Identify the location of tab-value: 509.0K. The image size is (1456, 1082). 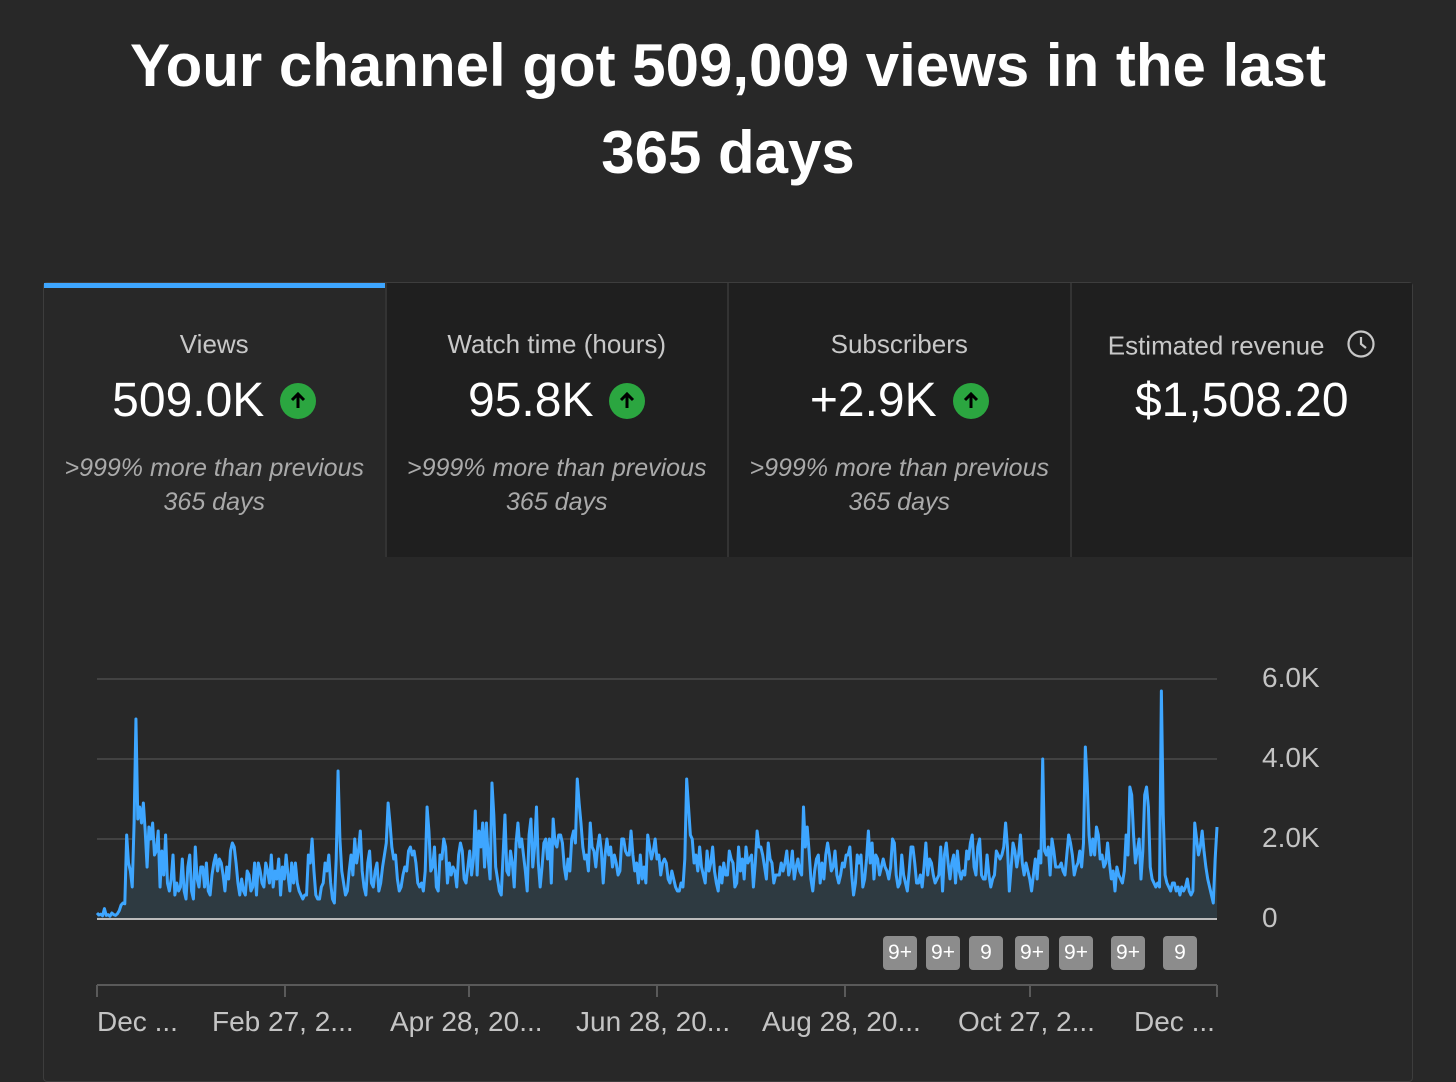
(188, 400).